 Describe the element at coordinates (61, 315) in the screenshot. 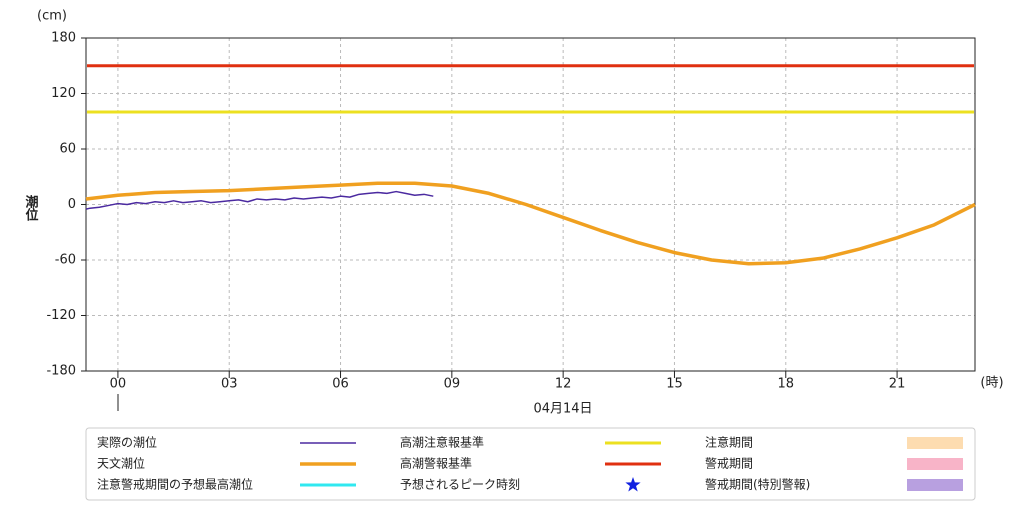

I see `y-tick-label: -120` at that location.